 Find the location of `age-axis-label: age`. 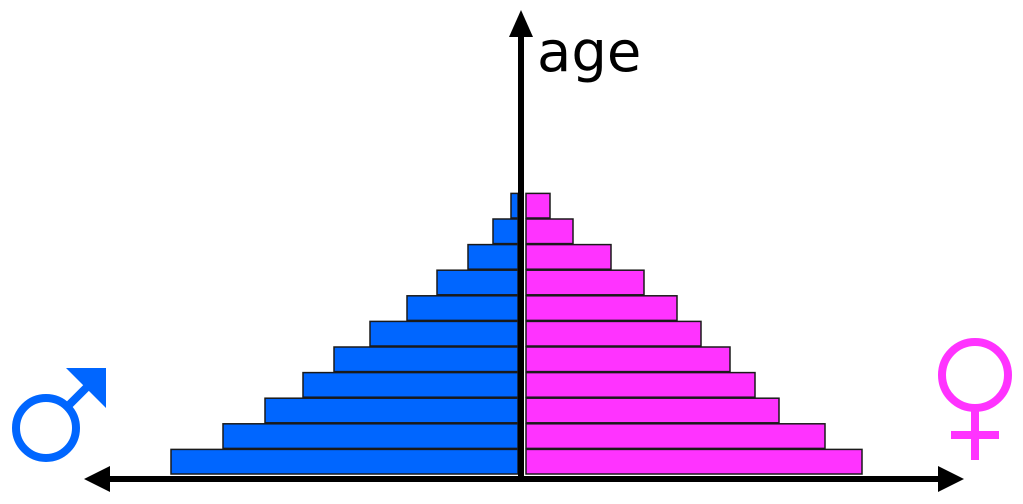

age-axis-label: age is located at coordinates (589, 52).